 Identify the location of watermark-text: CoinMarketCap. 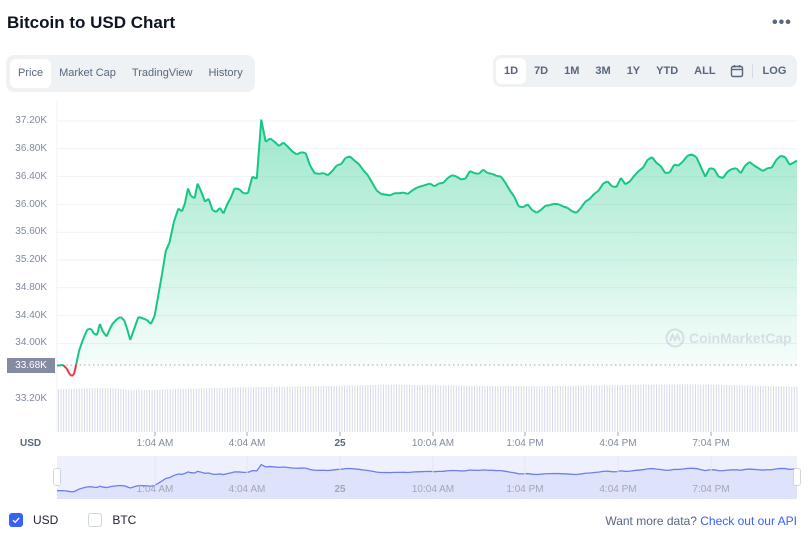
(740, 338).